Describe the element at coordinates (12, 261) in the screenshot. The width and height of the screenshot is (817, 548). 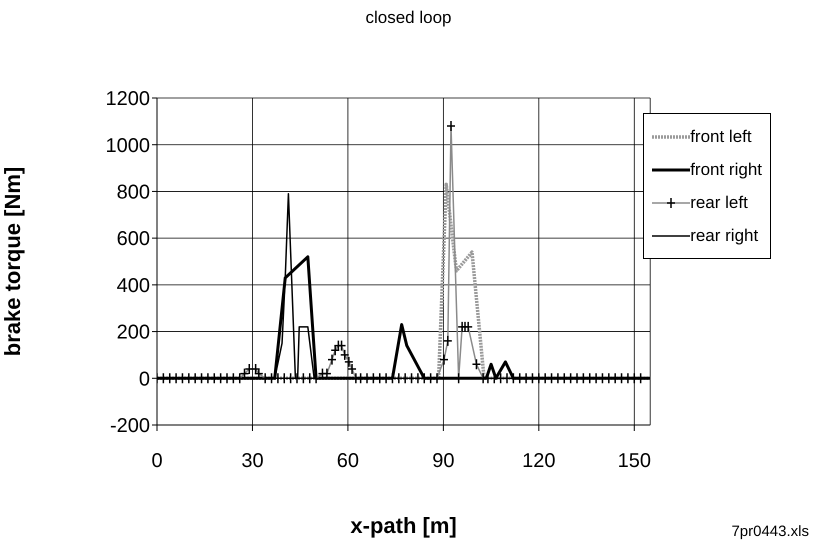
I see `y-axis-title: brake torque [Nm]` at that location.